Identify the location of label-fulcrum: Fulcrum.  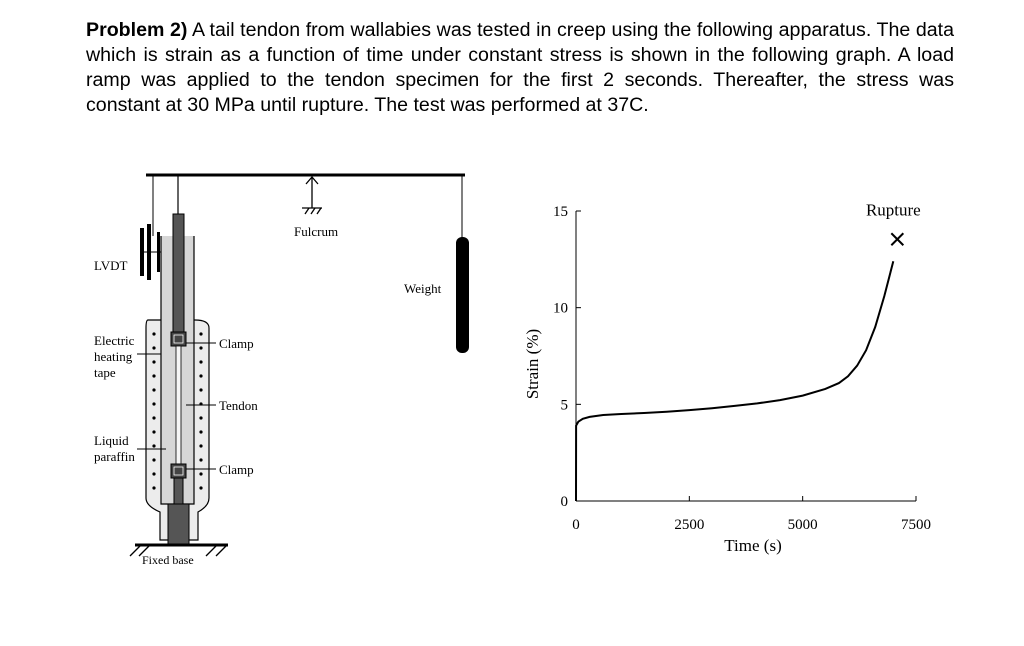
(316, 231).